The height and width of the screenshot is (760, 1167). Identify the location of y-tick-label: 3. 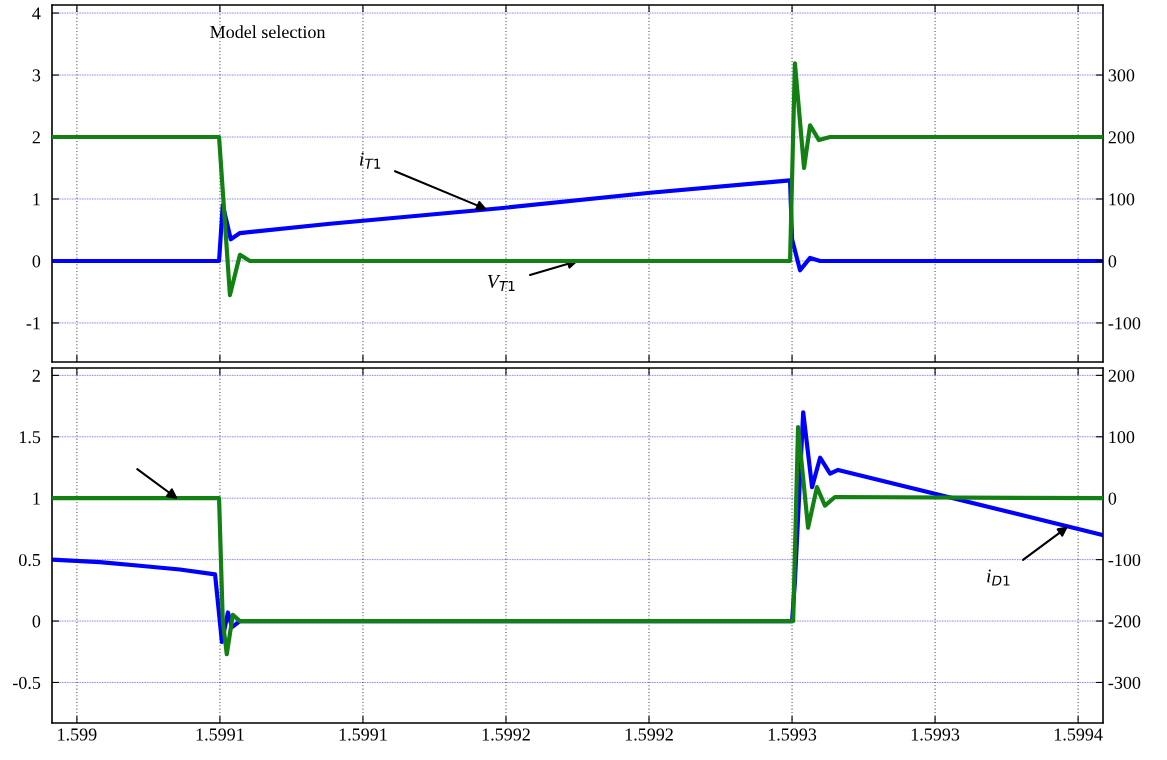
(36, 75).